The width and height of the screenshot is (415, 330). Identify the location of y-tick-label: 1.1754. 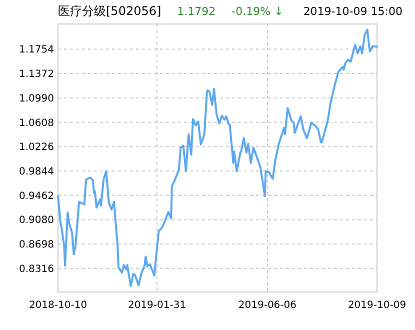
(36, 50).